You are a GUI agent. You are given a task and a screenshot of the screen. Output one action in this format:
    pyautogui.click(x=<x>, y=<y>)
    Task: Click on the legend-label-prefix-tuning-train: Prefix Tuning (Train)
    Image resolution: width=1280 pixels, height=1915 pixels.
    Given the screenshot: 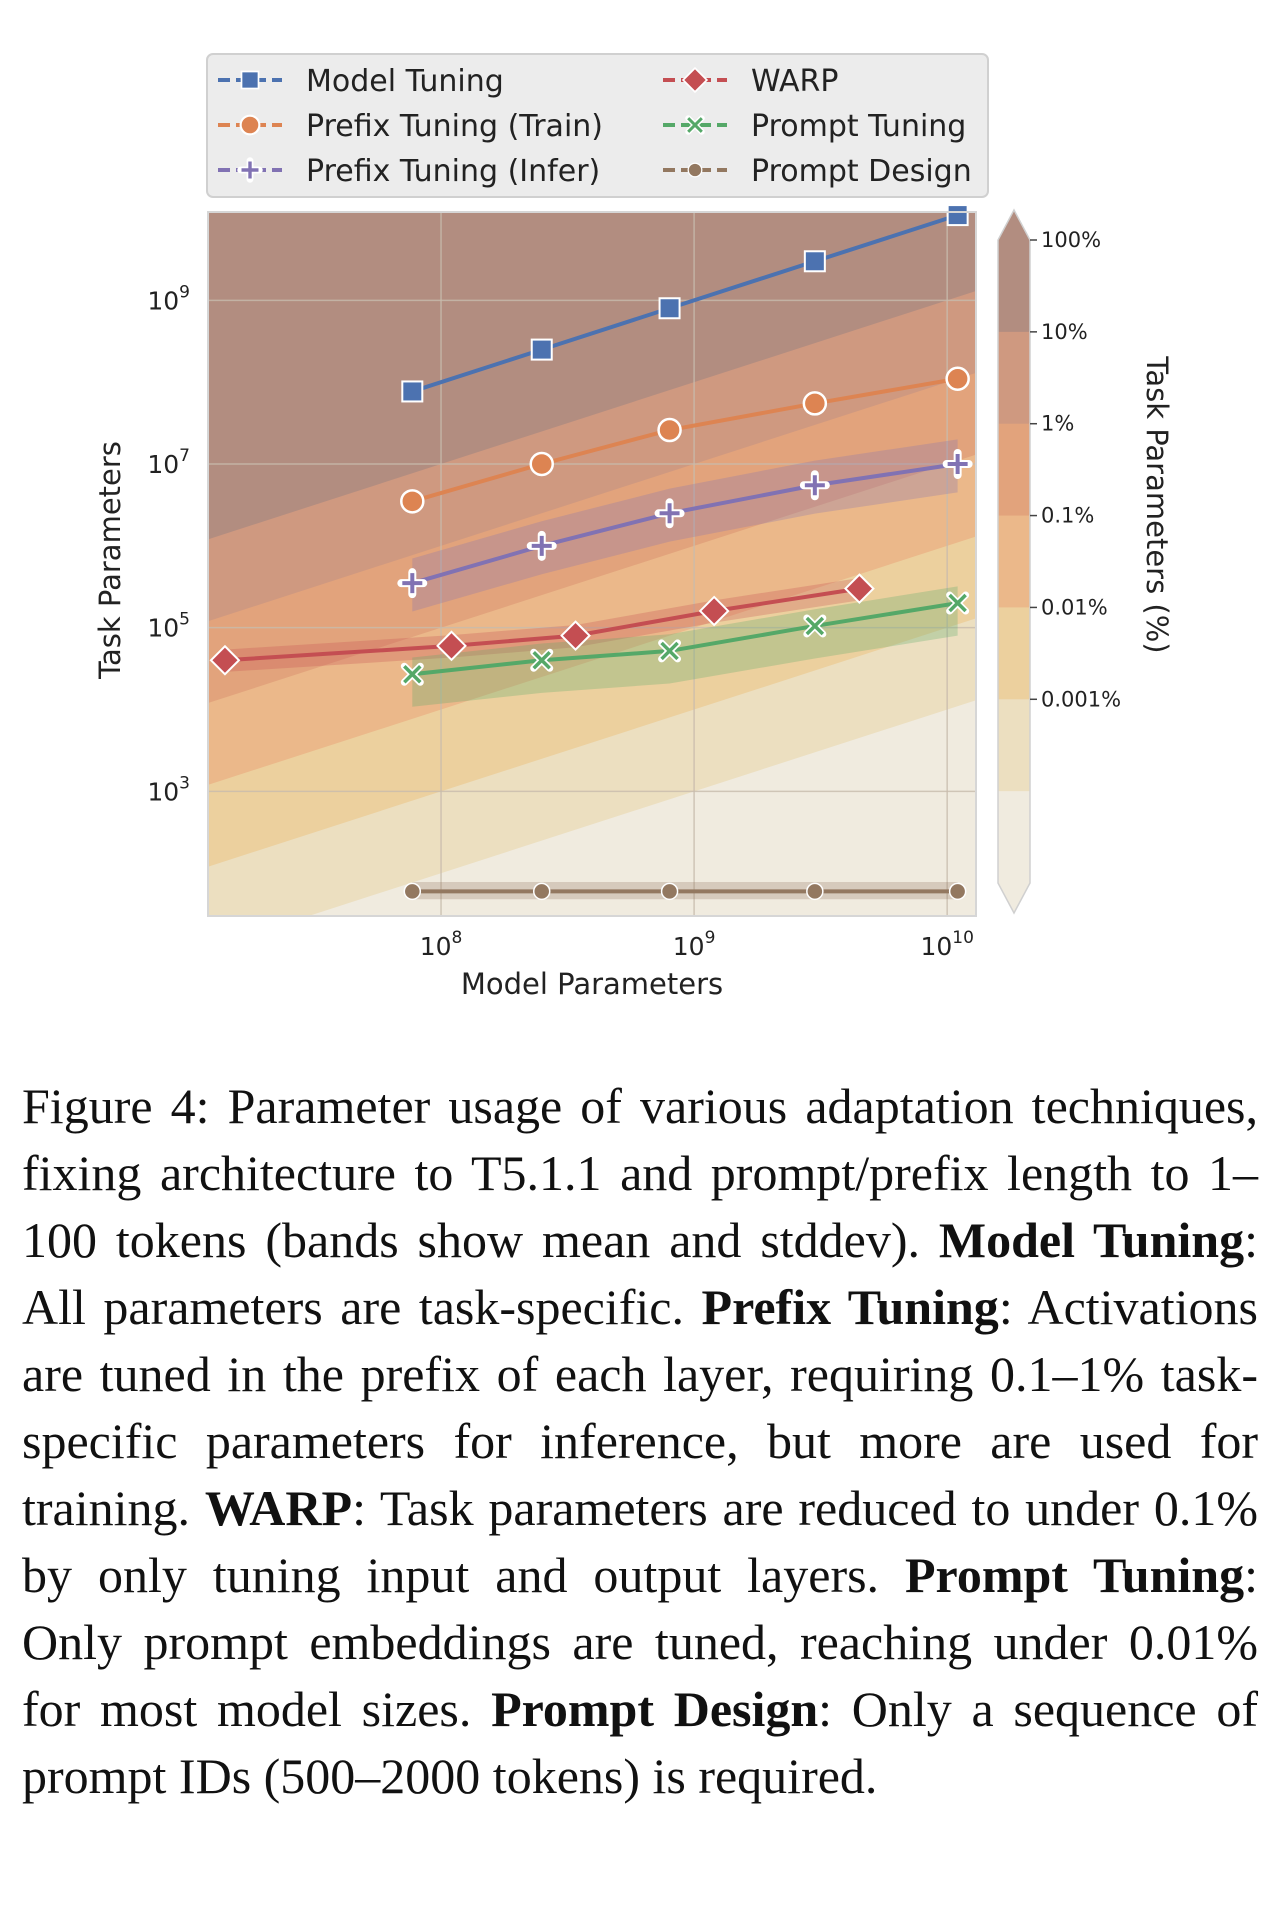 What is the action you would take?
    pyautogui.click(x=454, y=126)
    